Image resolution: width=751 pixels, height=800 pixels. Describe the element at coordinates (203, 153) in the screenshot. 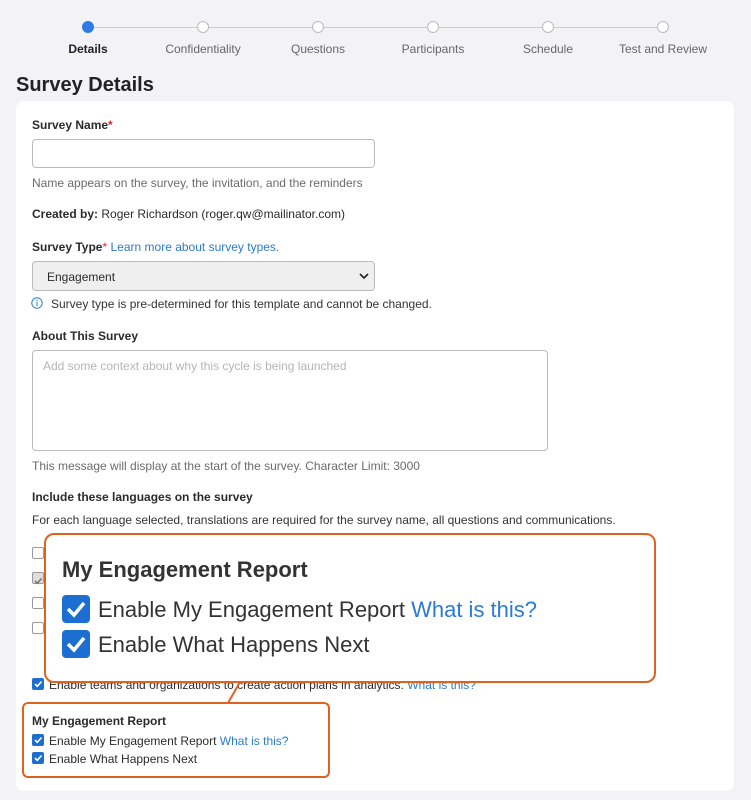

I see `text-input` at that location.